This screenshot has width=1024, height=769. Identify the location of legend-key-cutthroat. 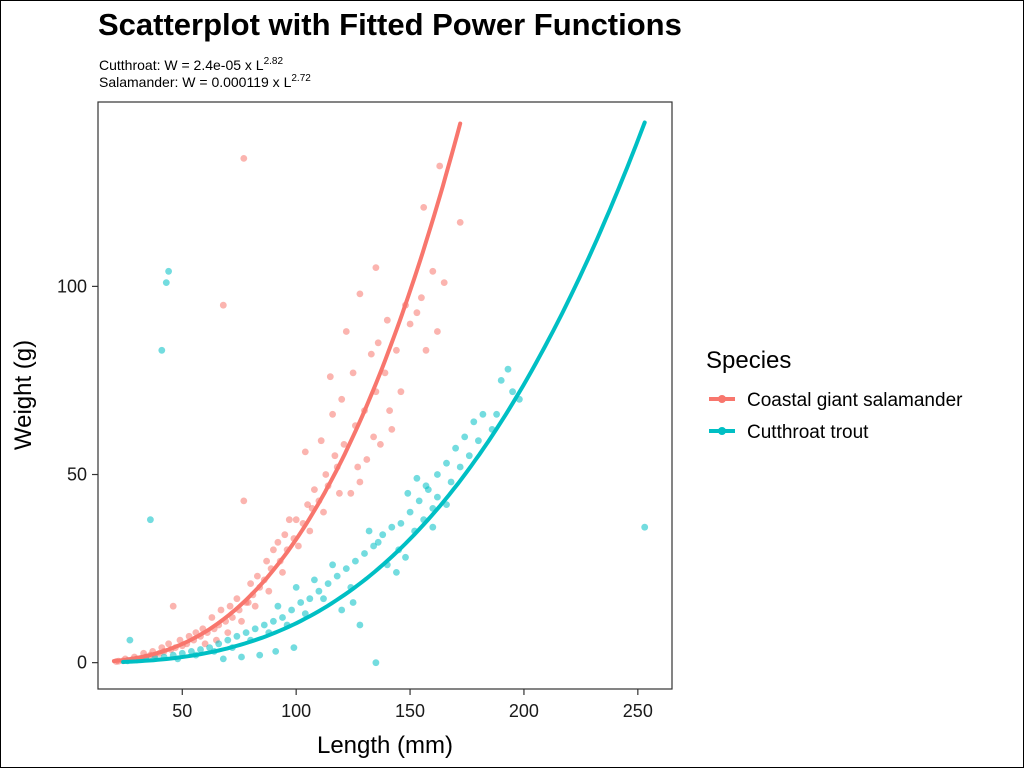
(722, 431).